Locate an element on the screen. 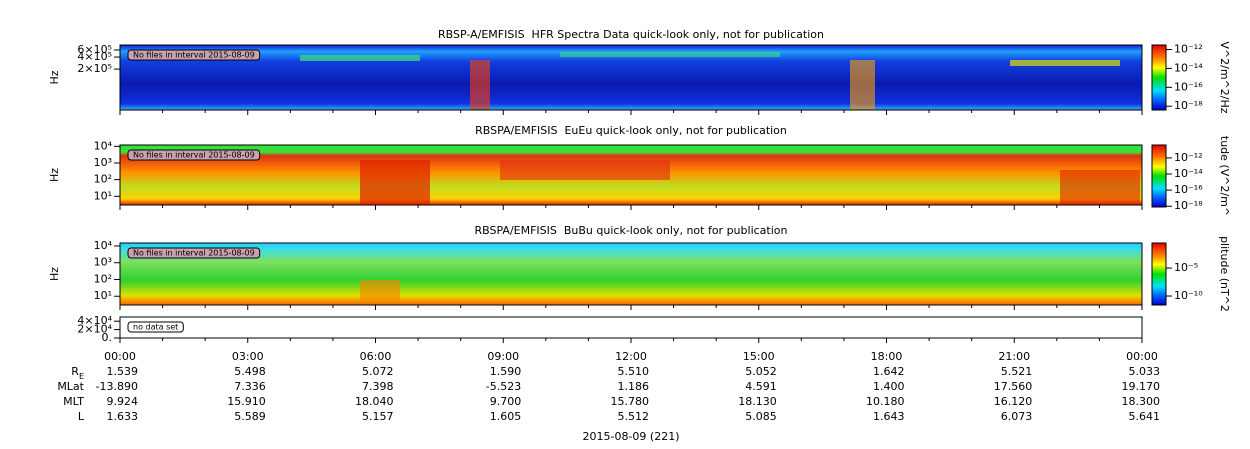 This screenshot has width=1250, height=449. x-tick-label: 06:00 is located at coordinates (376, 356).